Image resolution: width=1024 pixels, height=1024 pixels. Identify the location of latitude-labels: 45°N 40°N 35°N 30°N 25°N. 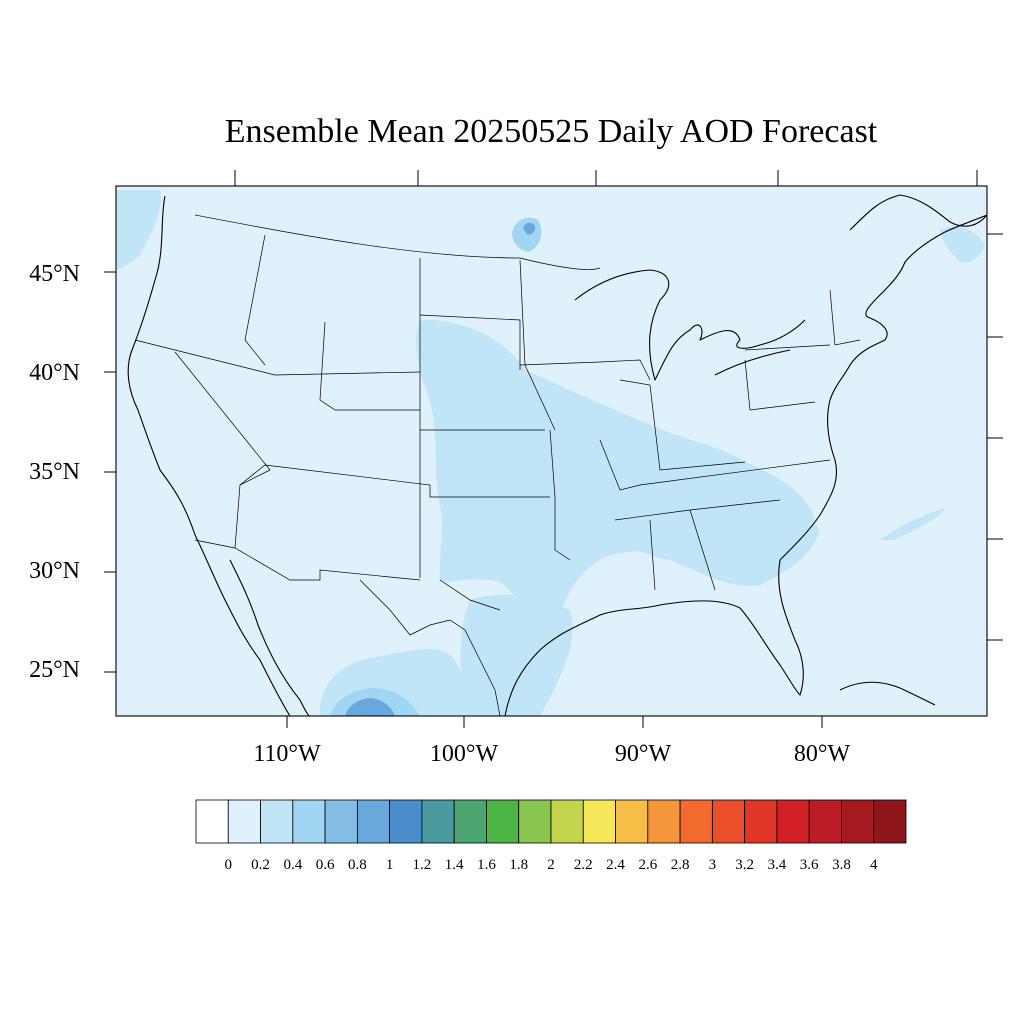
(54, 472).